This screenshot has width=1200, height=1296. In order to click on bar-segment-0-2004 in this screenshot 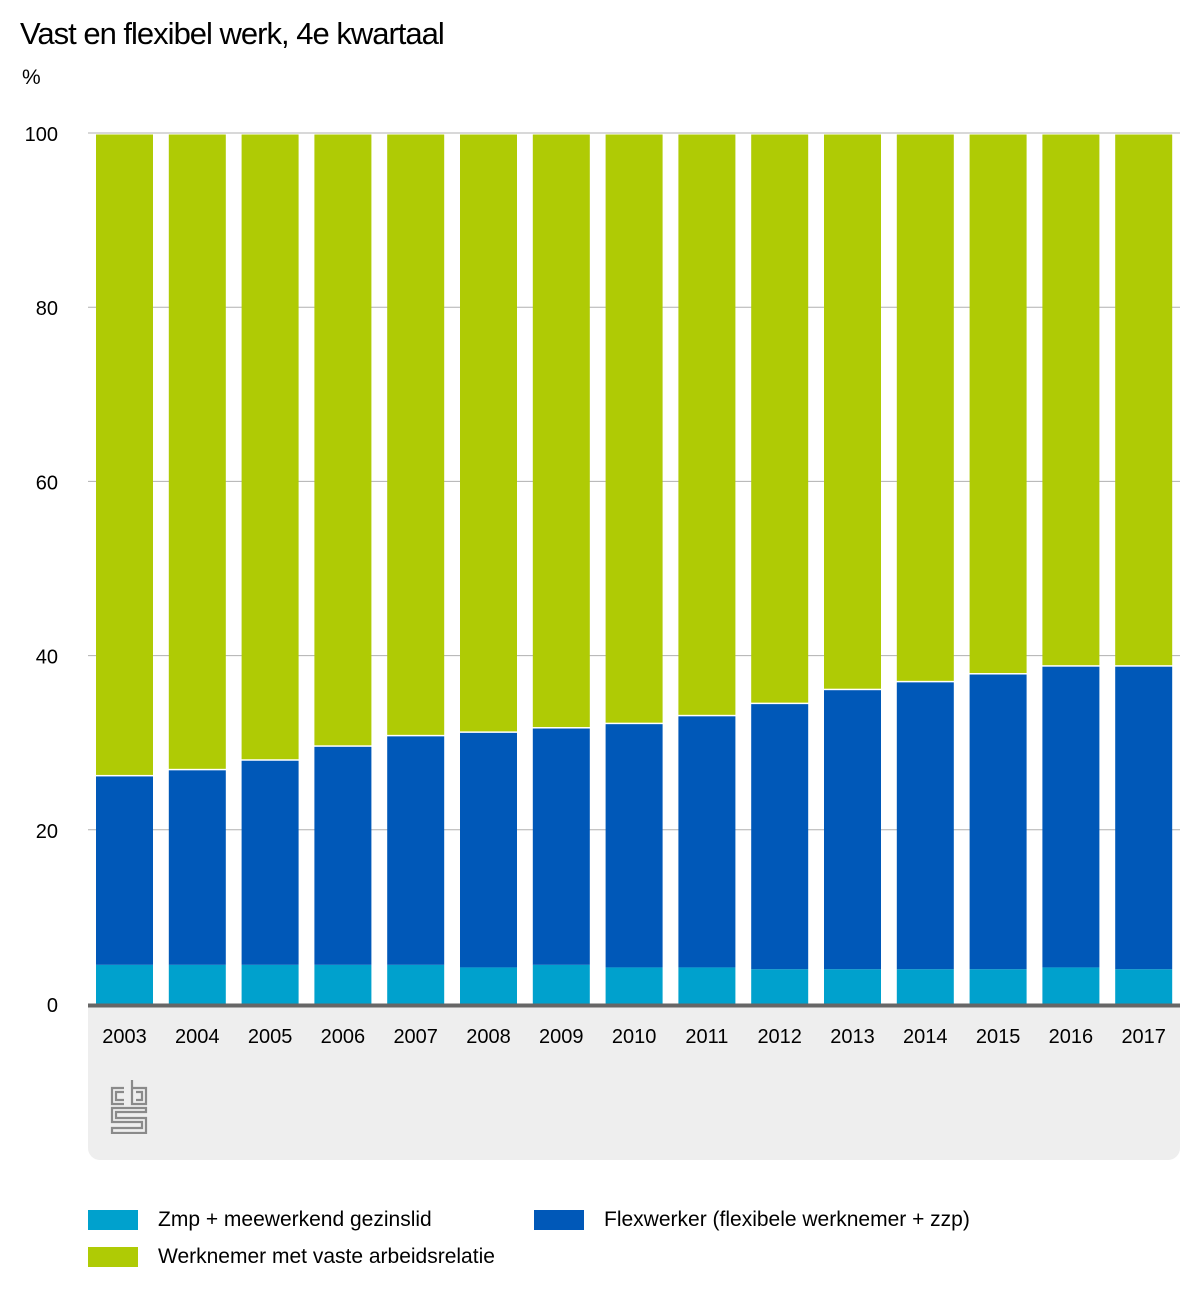, I will do `click(197, 984)`.